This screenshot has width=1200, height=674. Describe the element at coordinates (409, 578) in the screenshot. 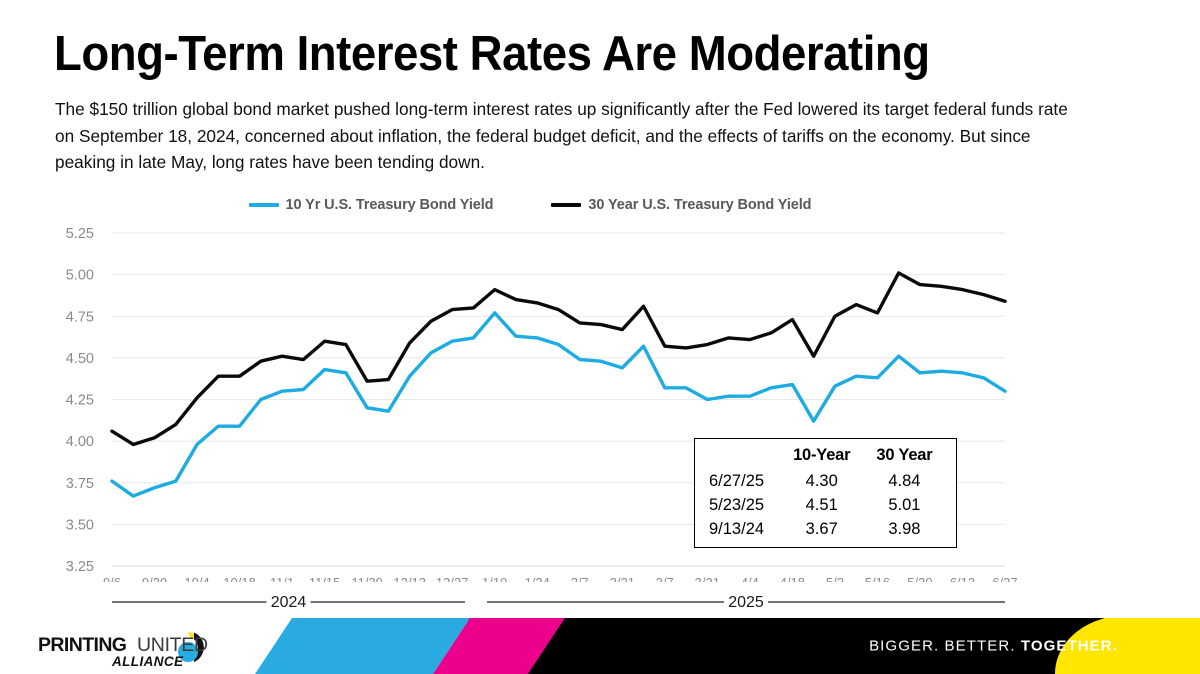

I see `x-axis-tick-label: 12/13` at that location.